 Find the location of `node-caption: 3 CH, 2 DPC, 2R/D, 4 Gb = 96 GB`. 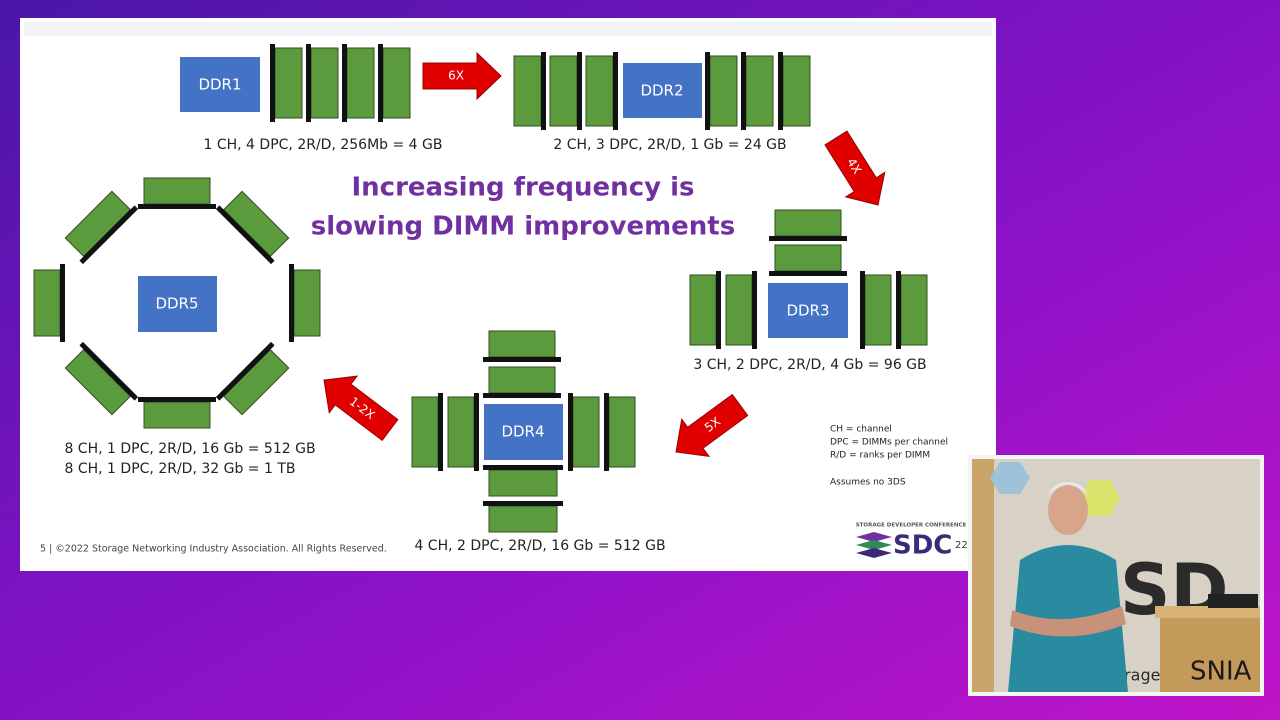

node-caption: 3 CH, 2 DPC, 2R/D, 4 Gb = 96 GB is located at coordinates (809, 365).